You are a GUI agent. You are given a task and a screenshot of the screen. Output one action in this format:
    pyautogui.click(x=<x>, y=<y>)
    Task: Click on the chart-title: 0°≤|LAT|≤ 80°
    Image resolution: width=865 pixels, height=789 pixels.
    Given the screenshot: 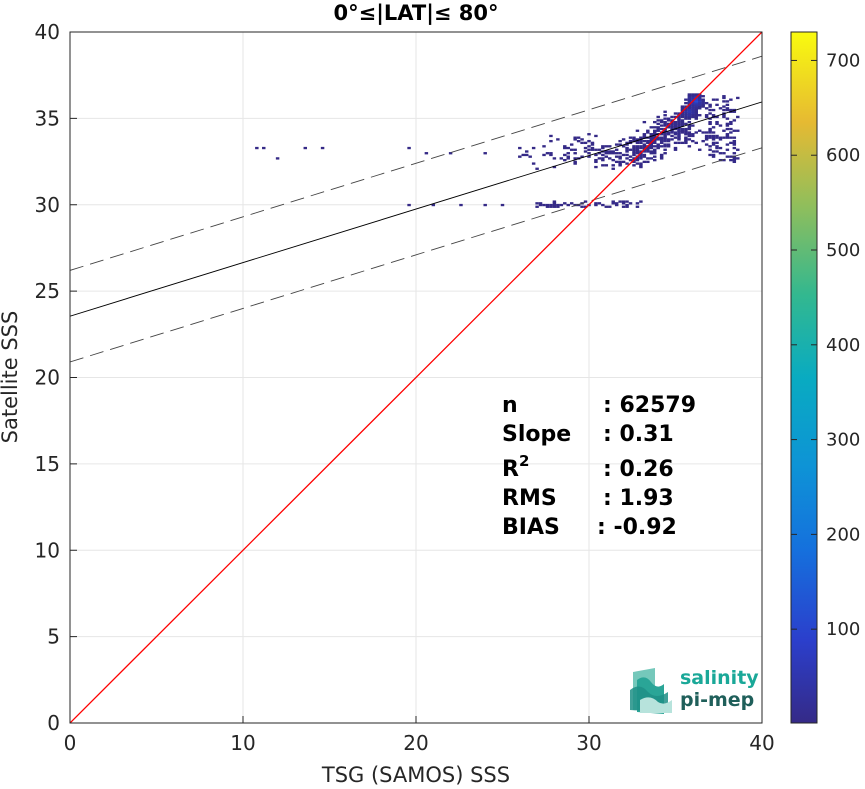 What is the action you would take?
    pyautogui.click(x=415, y=13)
    